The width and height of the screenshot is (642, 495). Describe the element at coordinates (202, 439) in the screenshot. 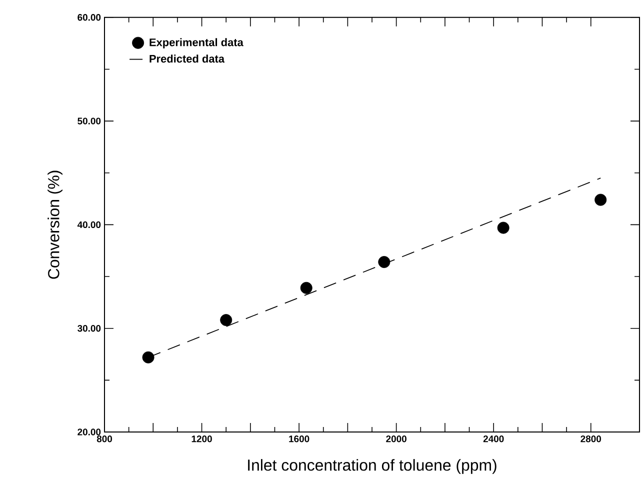

I see `x-tick-label: 1200` at that location.